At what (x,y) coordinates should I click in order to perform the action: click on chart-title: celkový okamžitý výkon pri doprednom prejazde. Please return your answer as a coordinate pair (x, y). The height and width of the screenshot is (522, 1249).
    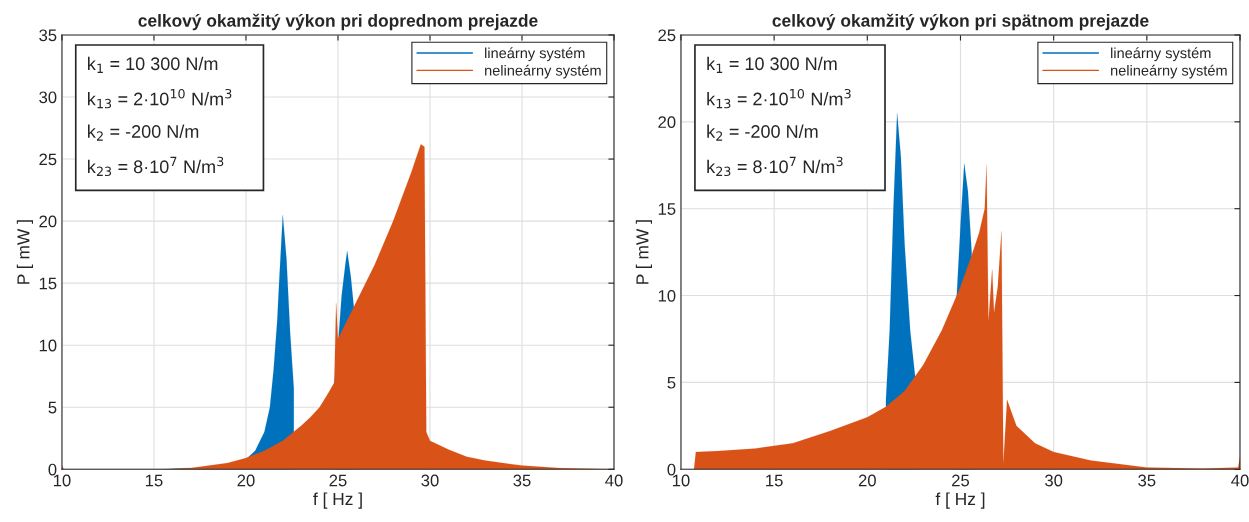
    Looking at the image, I should click on (338, 22).